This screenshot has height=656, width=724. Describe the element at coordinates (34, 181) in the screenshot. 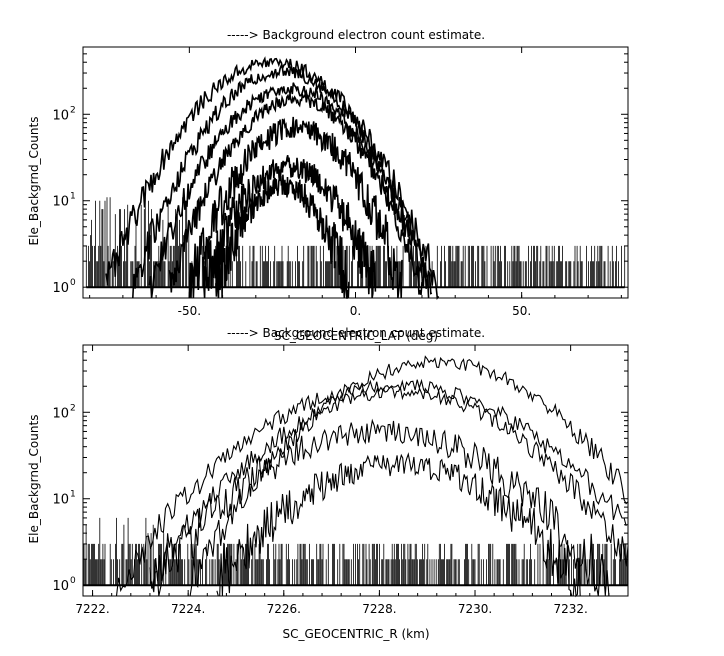

I see `chart-1-ylabel: Ele_Backgrnd_Counts` at that location.